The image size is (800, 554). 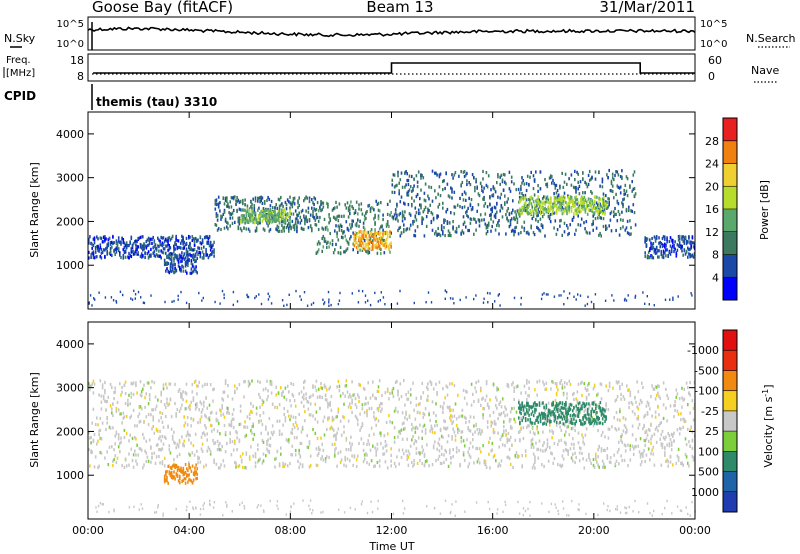 I want to click on noise-right-tick-top: 10^5, so click(x=713, y=24).